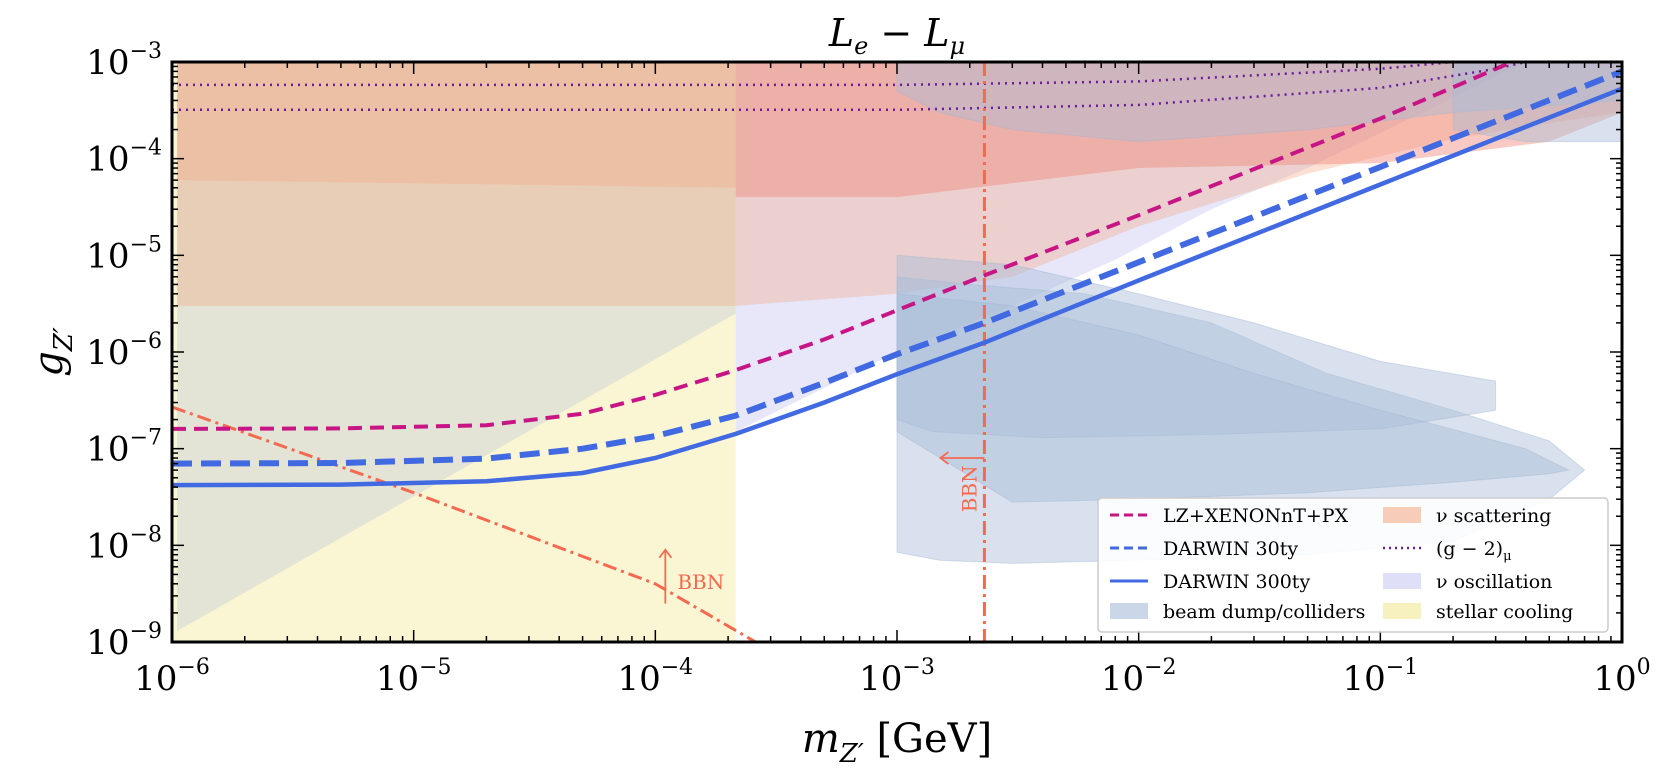 The image size is (1661, 775). Describe the element at coordinates (124, 448) in the screenshot. I see `y-tick-label: 10⁻⁷` at that location.